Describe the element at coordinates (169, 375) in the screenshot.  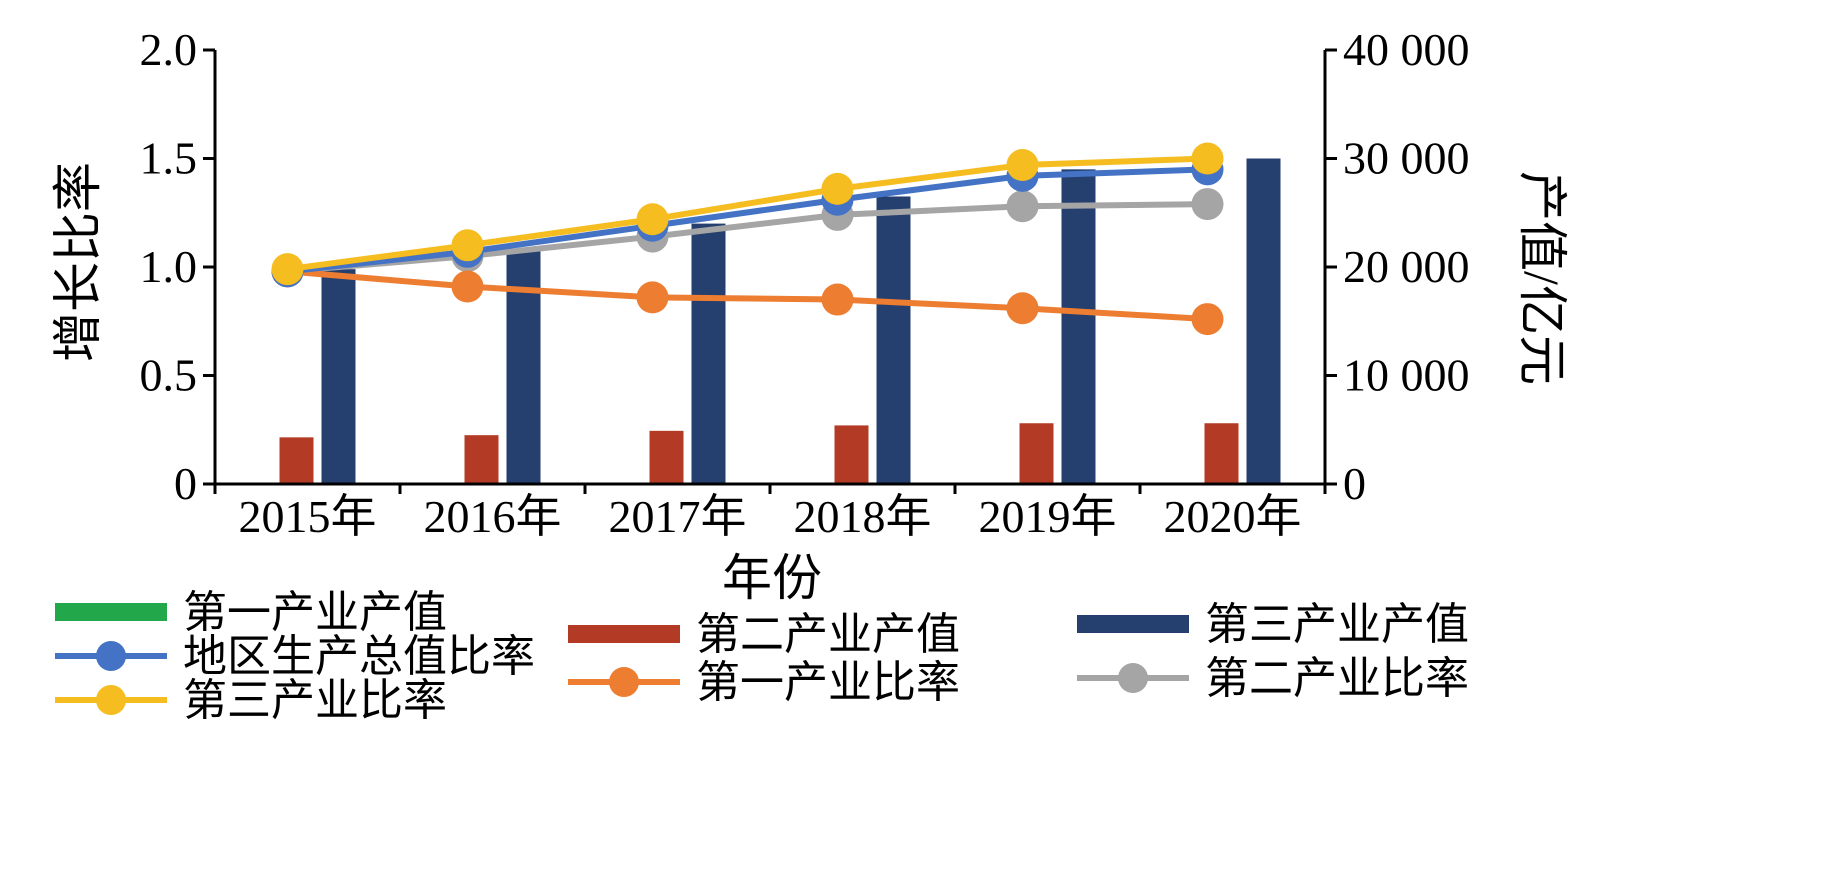
I see `y-tick-label-left: 0.5` at that location.